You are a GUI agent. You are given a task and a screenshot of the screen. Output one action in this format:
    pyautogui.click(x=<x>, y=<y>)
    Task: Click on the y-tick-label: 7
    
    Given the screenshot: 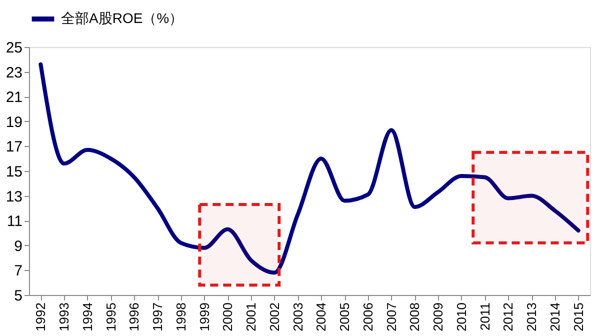 What is the action you would take?
    pyautogui.click(x=18, y=271)
    